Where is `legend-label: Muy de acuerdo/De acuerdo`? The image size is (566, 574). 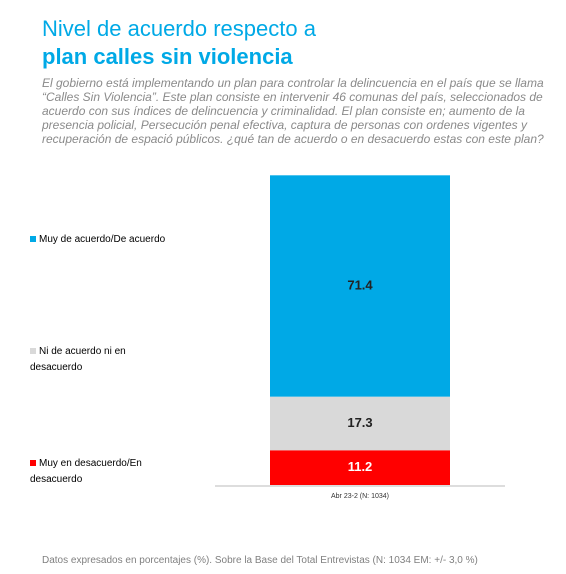 legend-label: Muy de acuerdo/De acuerdo is located at coordinates (102, 239).